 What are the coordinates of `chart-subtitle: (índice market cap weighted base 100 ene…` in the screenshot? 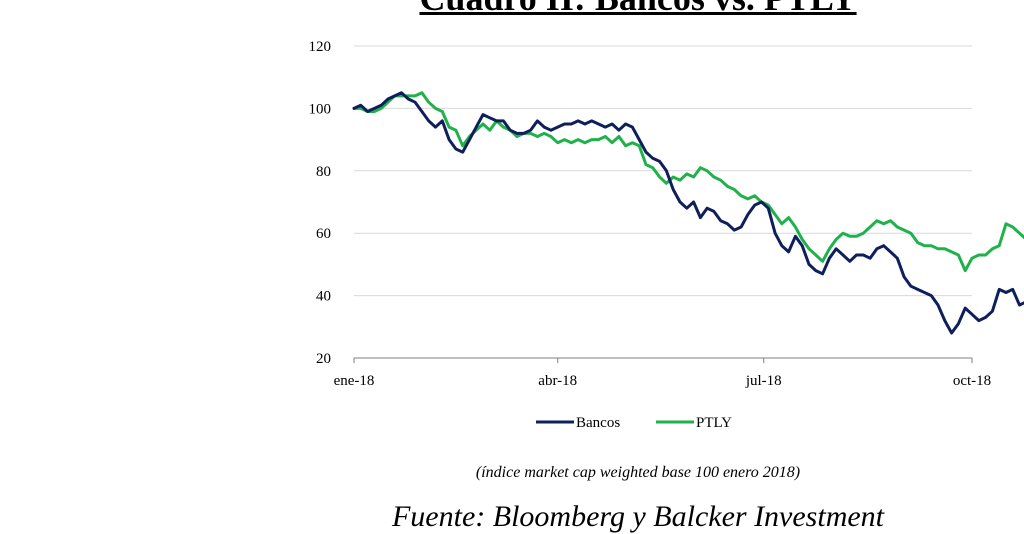 It's located at (638, 472).